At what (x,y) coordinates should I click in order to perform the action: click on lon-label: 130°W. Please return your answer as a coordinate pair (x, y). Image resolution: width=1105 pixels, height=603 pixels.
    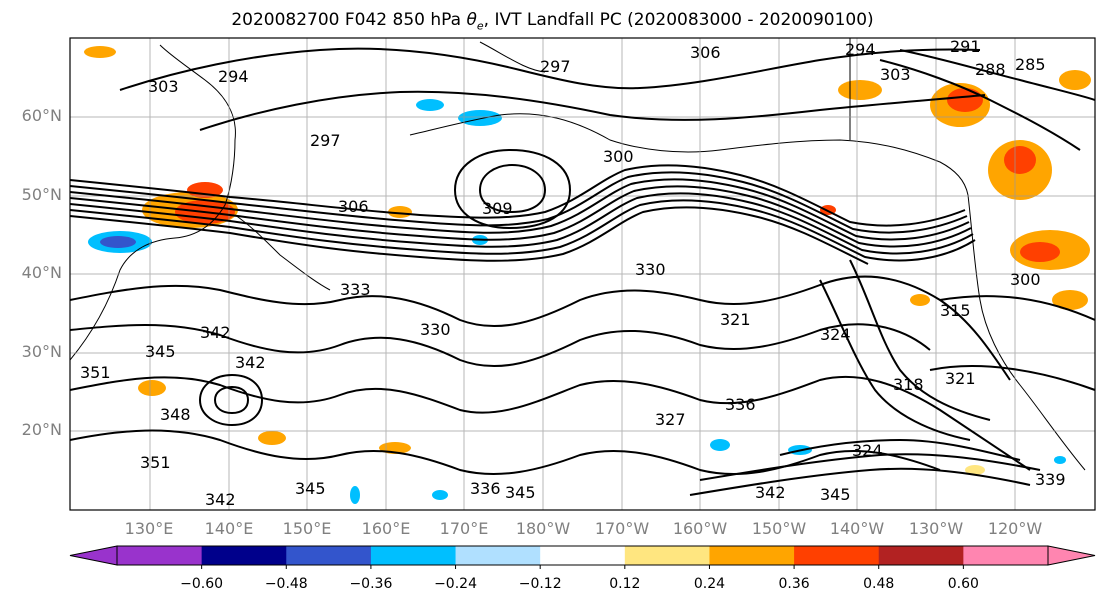
    Looking at the image, I should click on (936, 528).